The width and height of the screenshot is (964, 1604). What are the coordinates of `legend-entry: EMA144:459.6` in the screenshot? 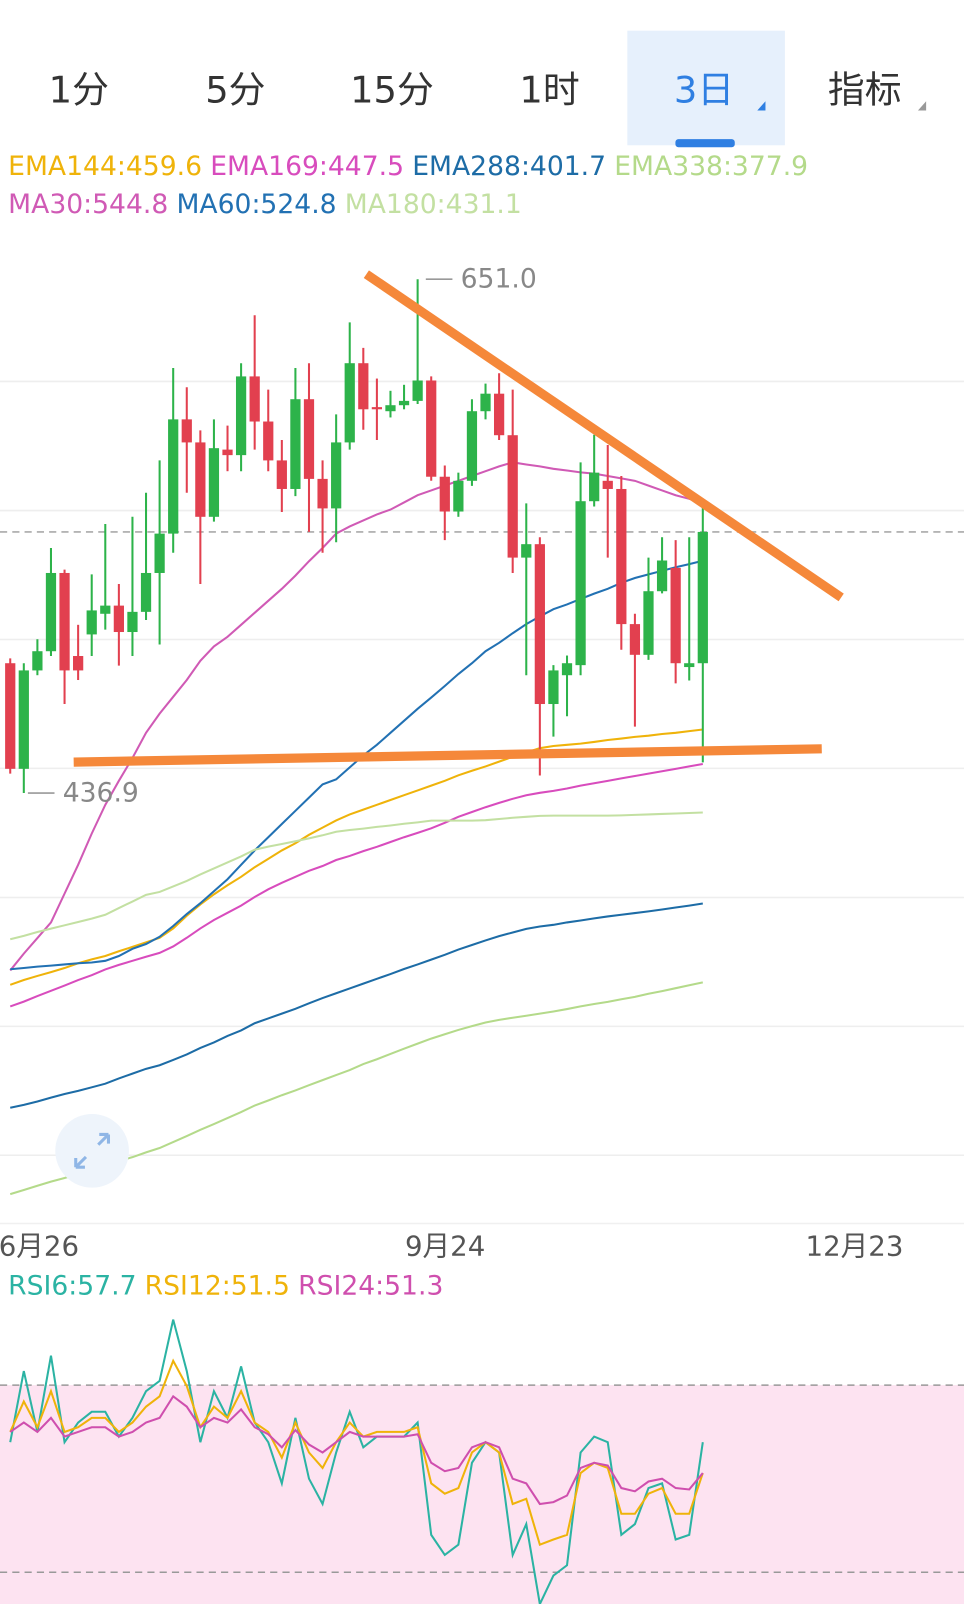 It's located at (105, 166).